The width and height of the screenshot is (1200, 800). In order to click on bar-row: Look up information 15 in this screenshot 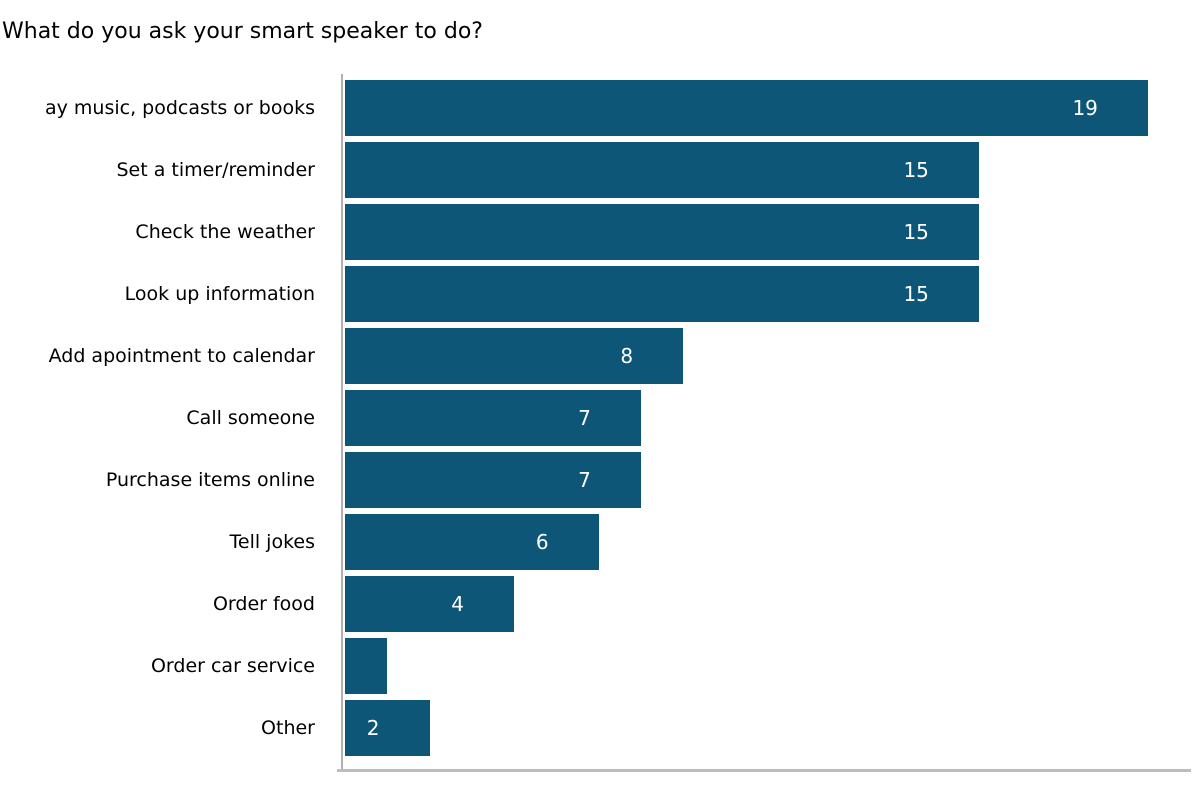, I will do `click(600, 294)`.